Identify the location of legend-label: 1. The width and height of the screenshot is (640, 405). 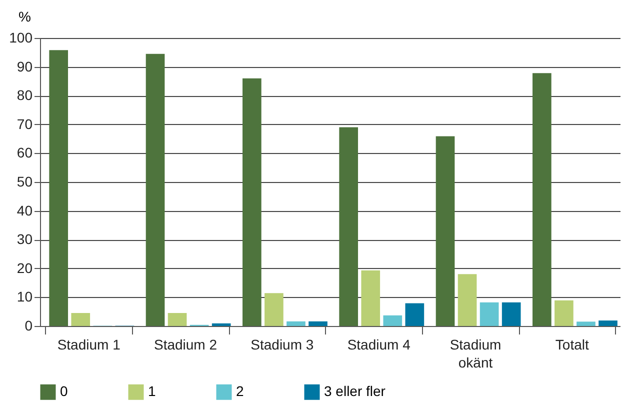
(152, 391).